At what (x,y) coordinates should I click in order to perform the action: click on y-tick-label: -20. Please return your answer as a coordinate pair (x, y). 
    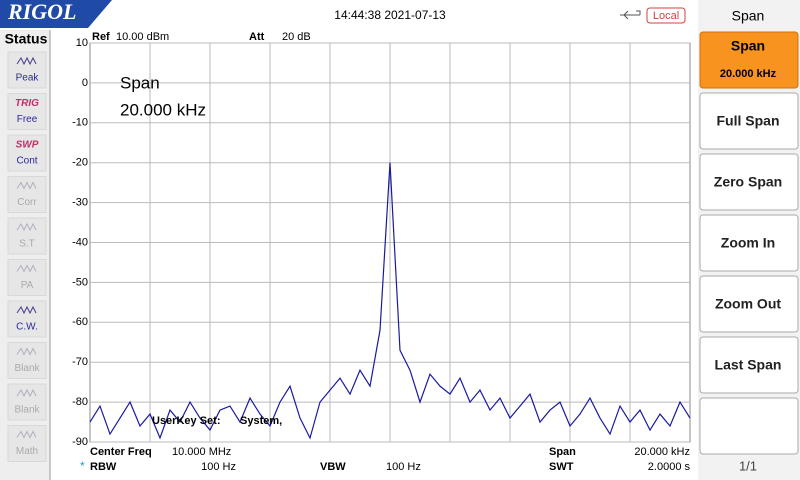
    Looking at the image, I should click on (80, 163).